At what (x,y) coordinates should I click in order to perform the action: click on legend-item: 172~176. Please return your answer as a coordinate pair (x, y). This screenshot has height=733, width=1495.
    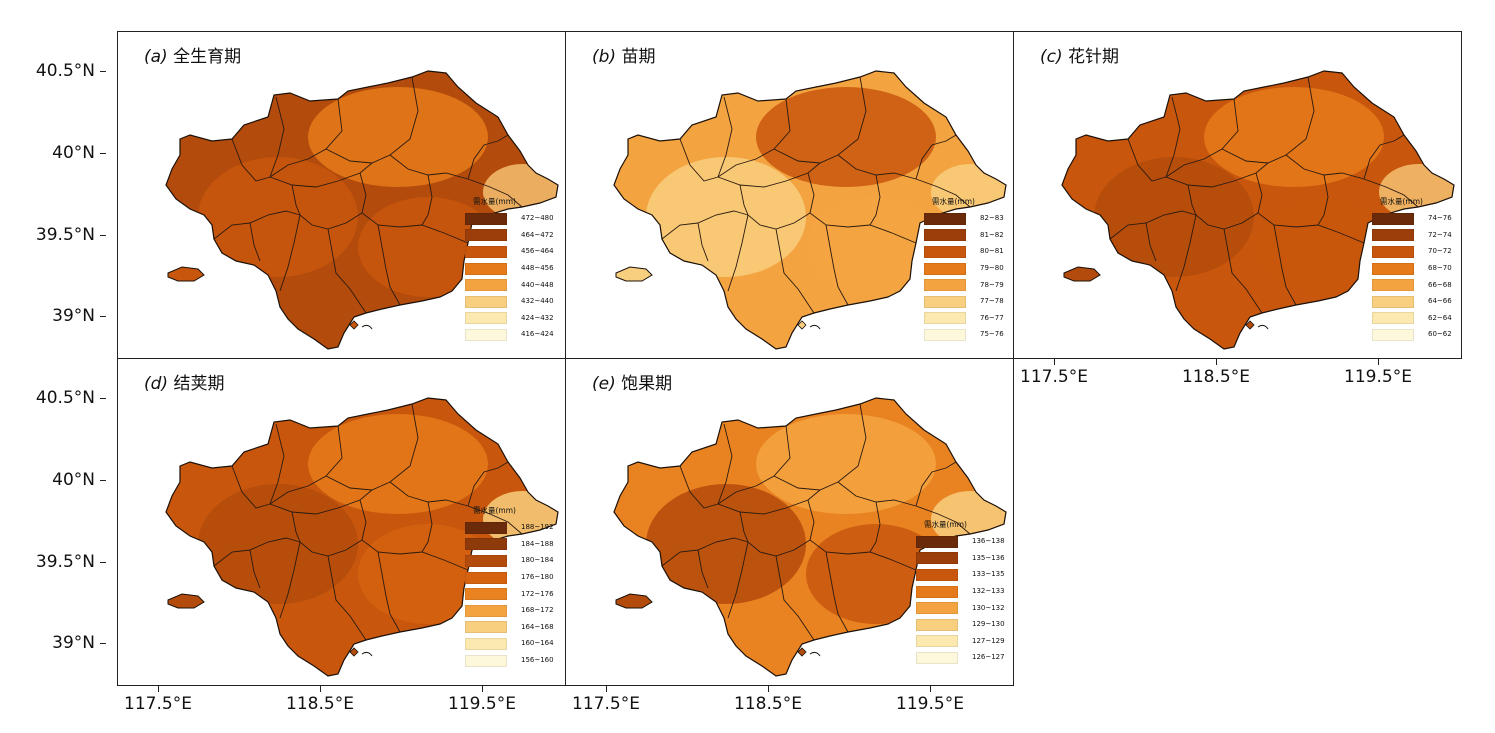
    Looking at the image, I should click on (509, 594).